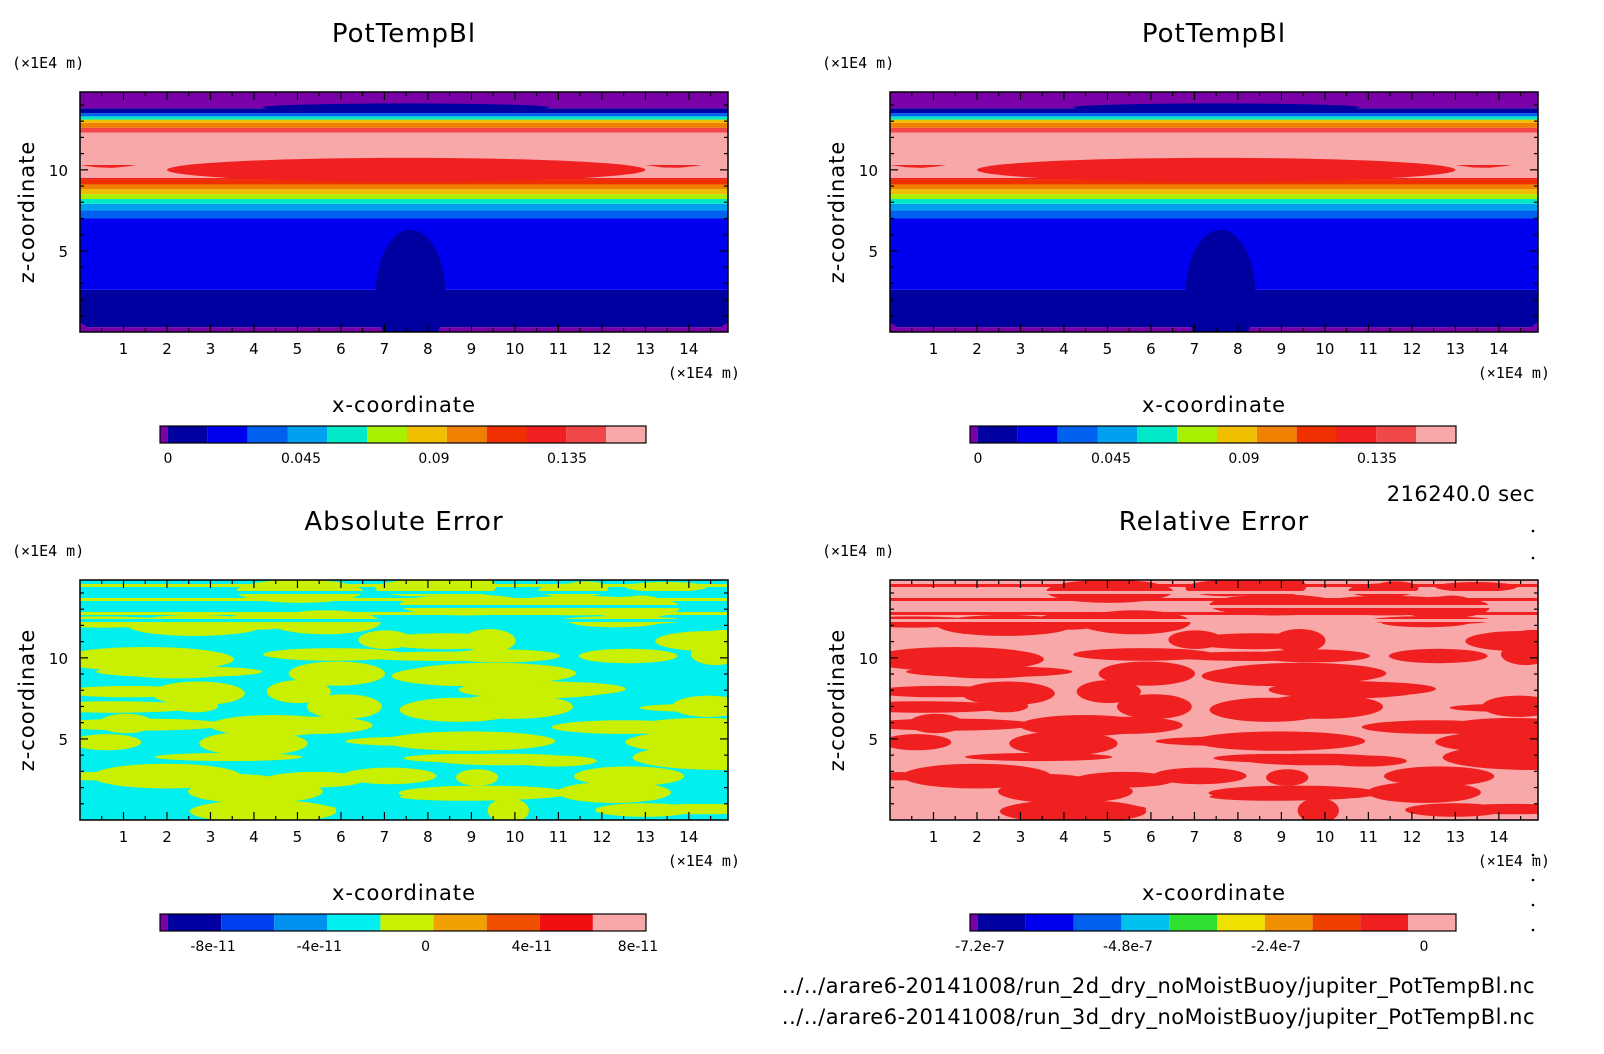 This screenshot has height=1054, width=1604. What do you see at coordinates (1368, 349) in the screenshot?
I see `x-tick-label: 11` at bounding box center [1368, 349].